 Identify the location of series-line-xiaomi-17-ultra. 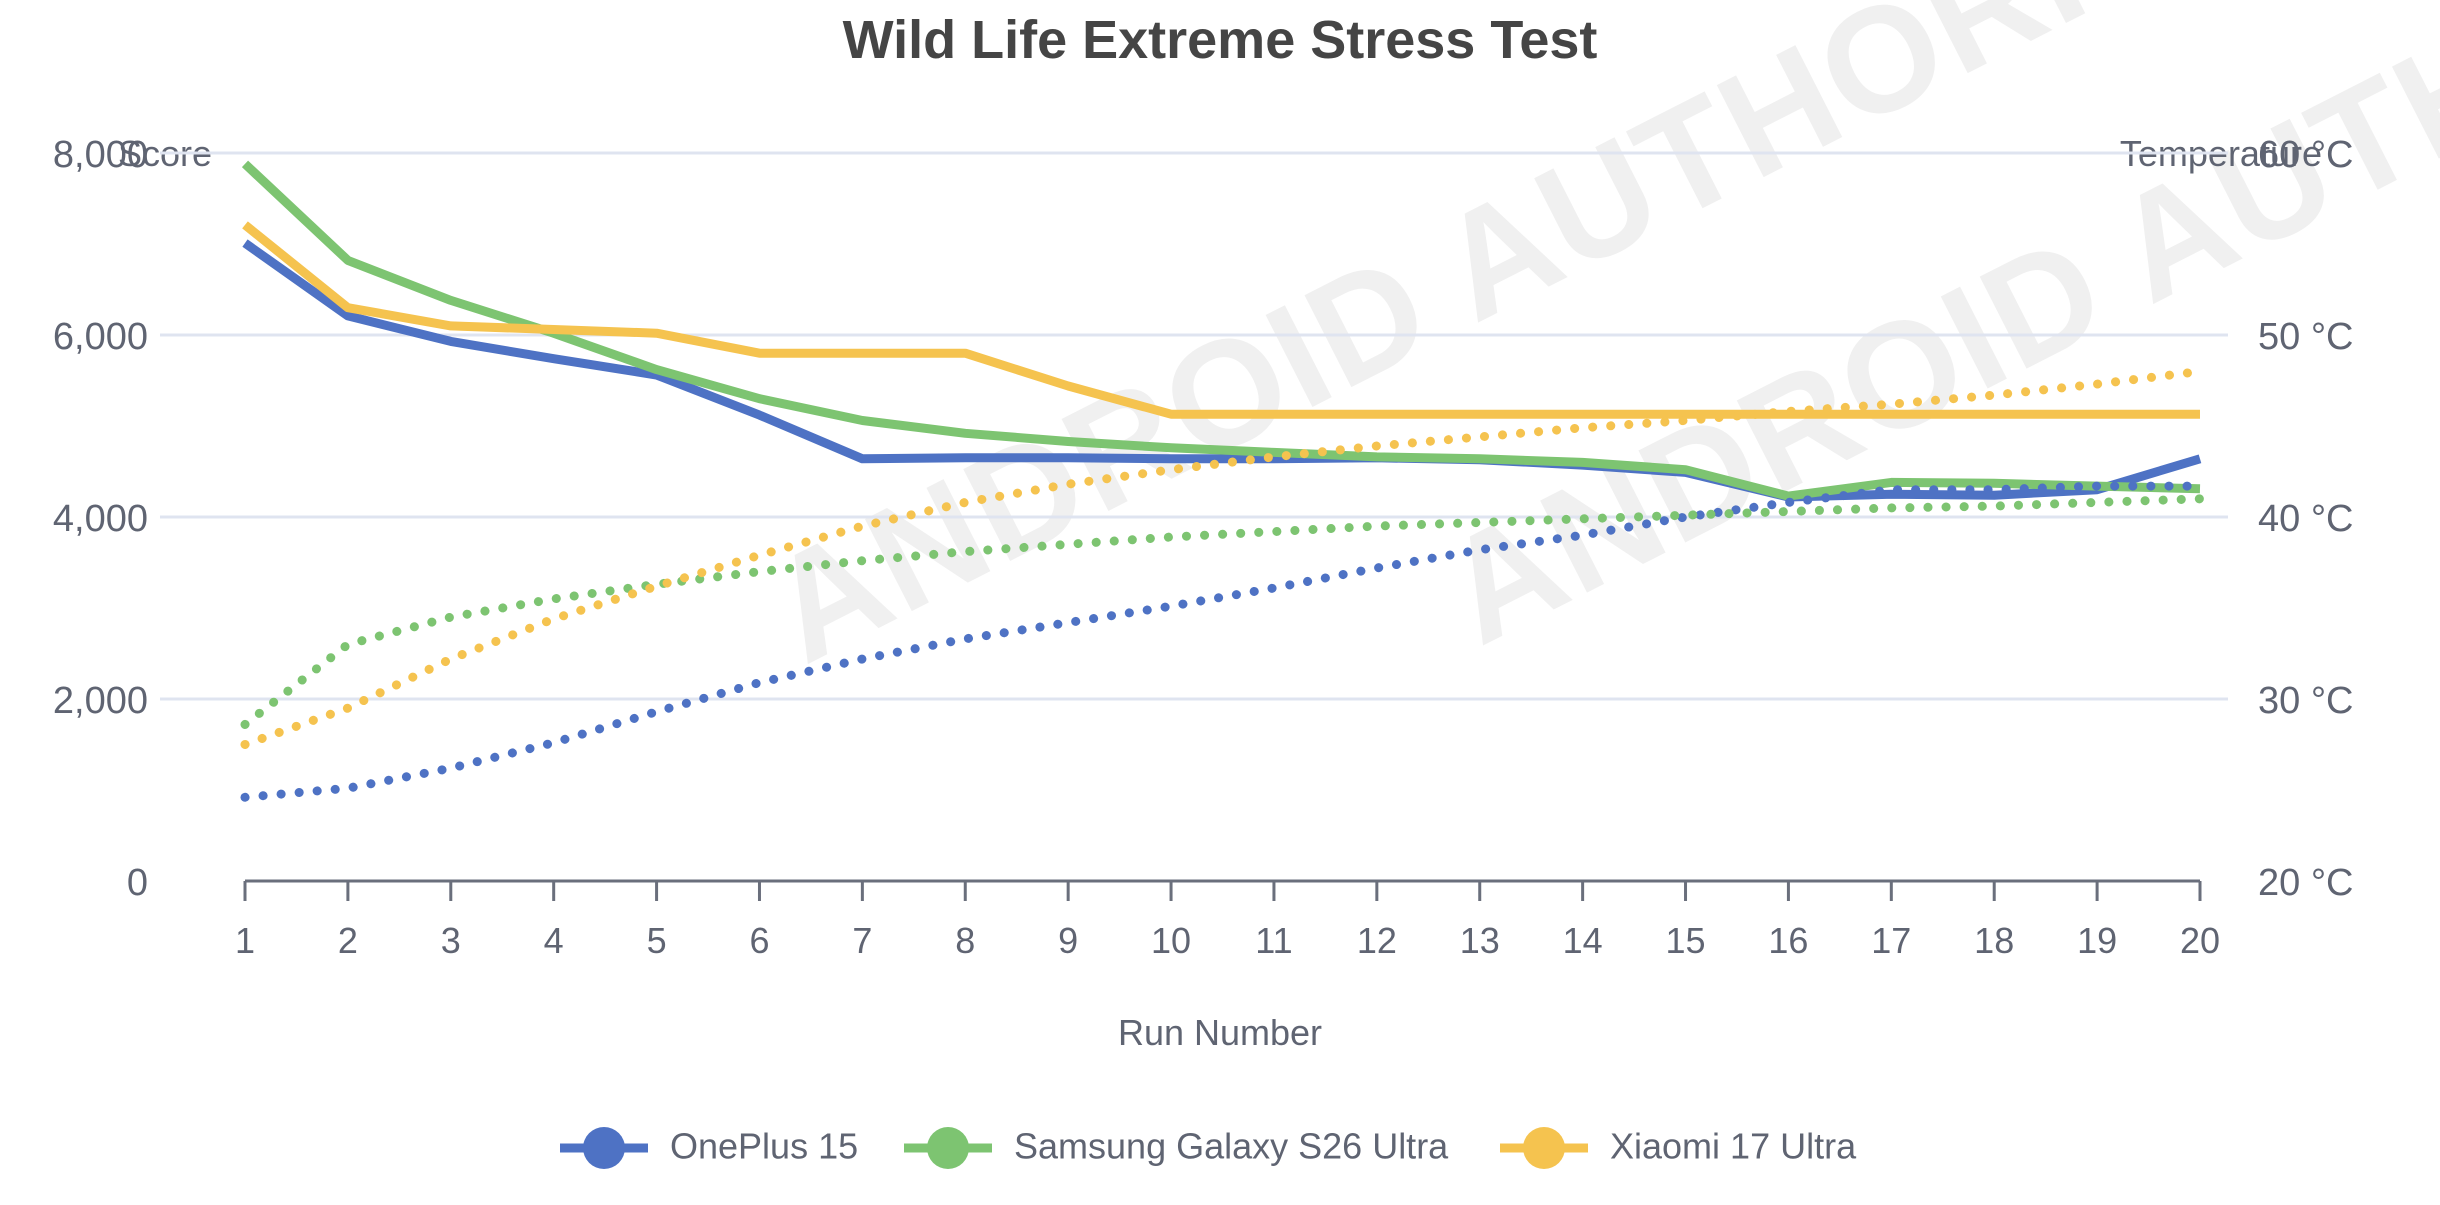
(1221, 320).